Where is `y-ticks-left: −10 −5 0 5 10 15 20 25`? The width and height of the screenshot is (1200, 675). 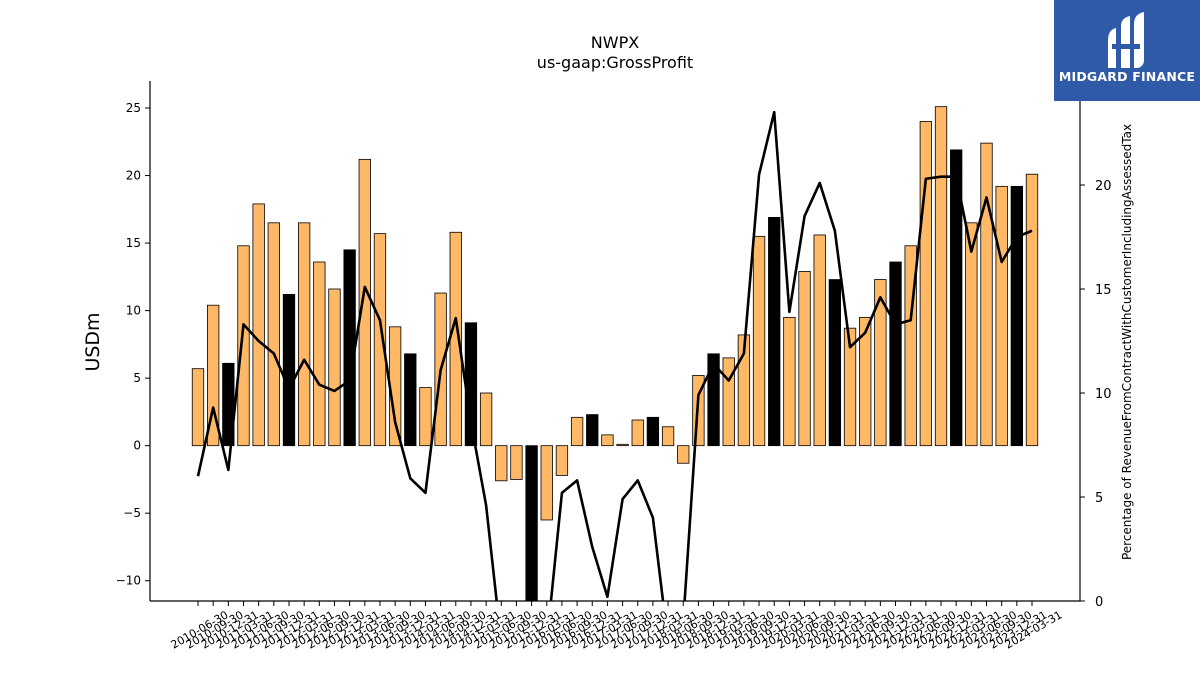
y-ticks-left: −10 −5 0 5 10 15 20 25 is located at coordinates (133, 344).